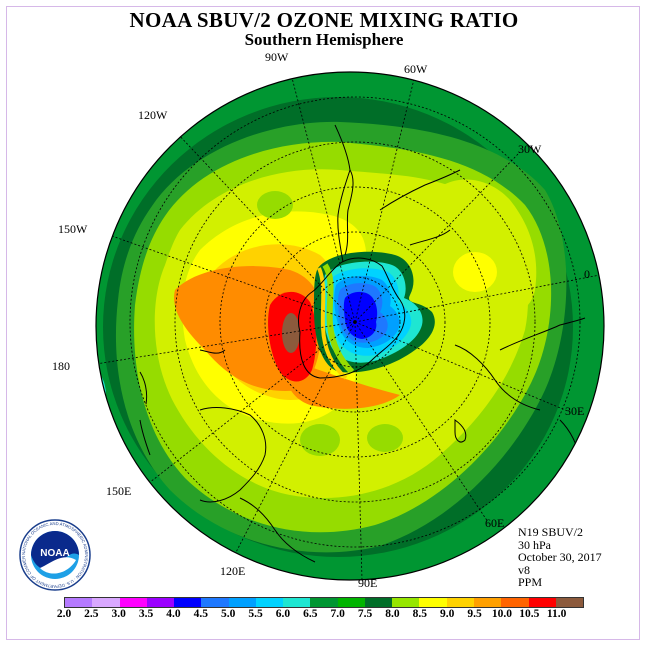  Describe the element at coordinates (365, 614) in the screenshot. I see `colorbar-tick-label: 7.5` at that location.